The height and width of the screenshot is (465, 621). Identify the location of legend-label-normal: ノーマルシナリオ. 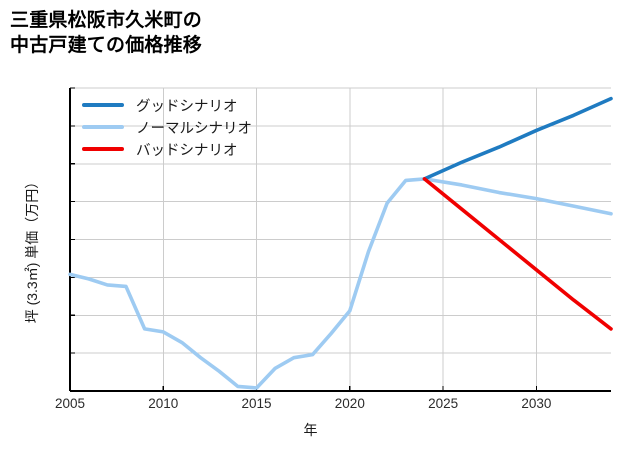
(194, 128).